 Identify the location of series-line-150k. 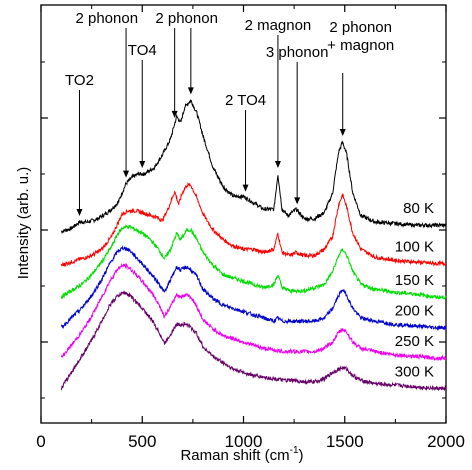
(253, 262).